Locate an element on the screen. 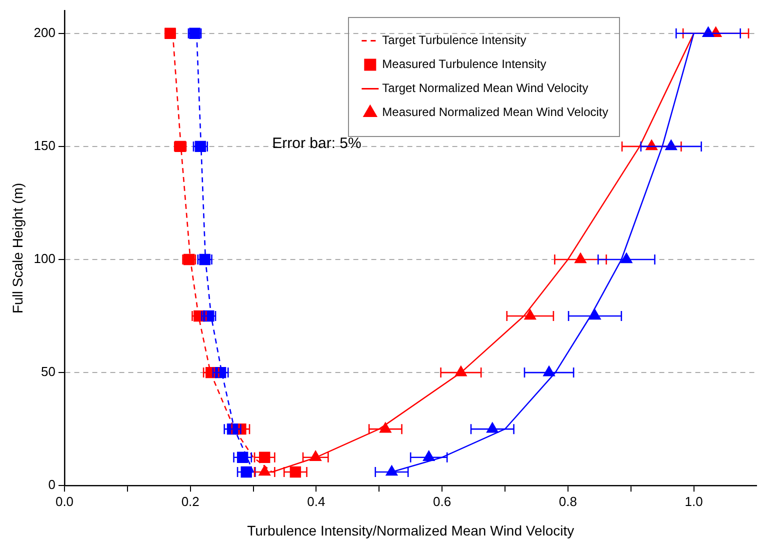  x-tick-label: 0.6 is located at coordinates (442, 501).